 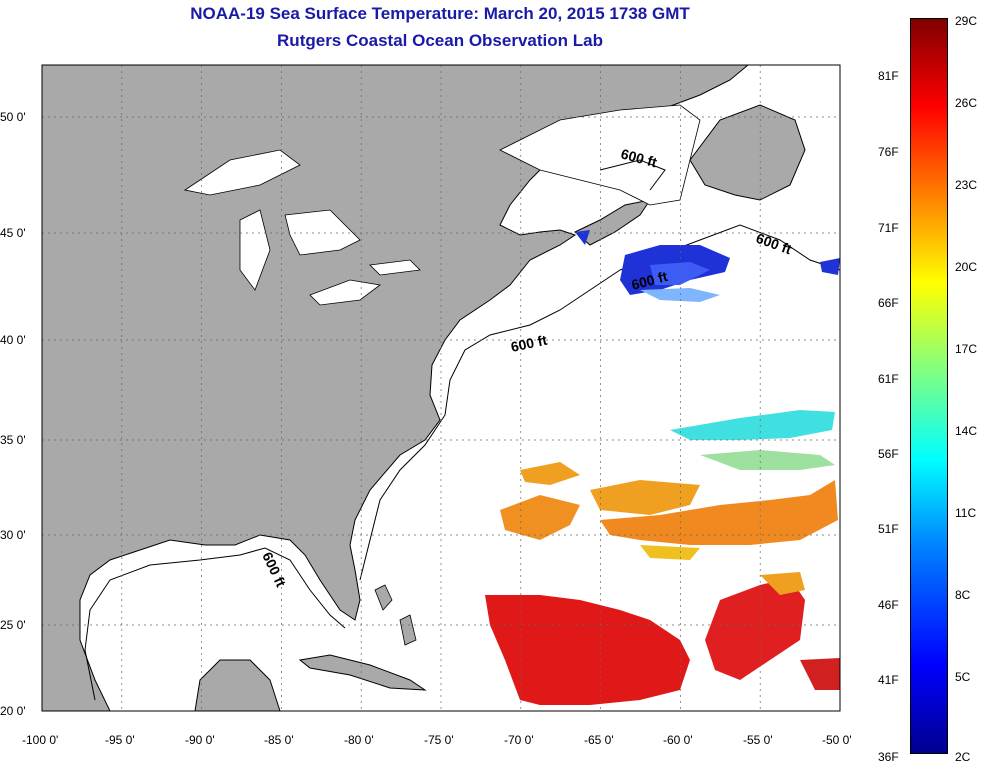 I want to click on colorbar-fahrenheit-label: 71F, so click(x=888, y=228).